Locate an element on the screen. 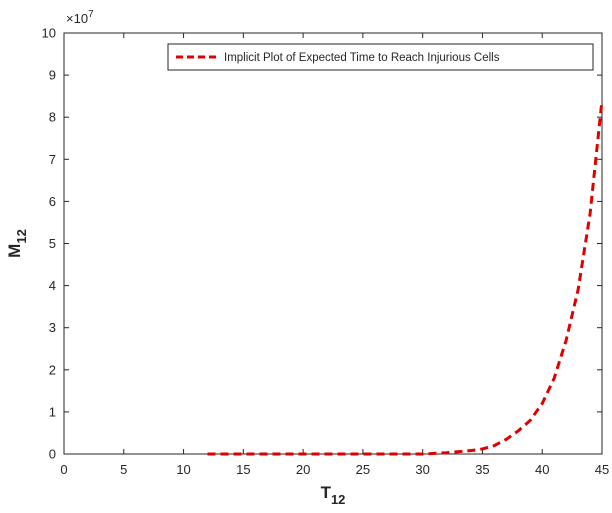 Image resolution: width=612 pixels, height=513 pixels. x-tick-label: 25 is located at coordinates (363, 469).